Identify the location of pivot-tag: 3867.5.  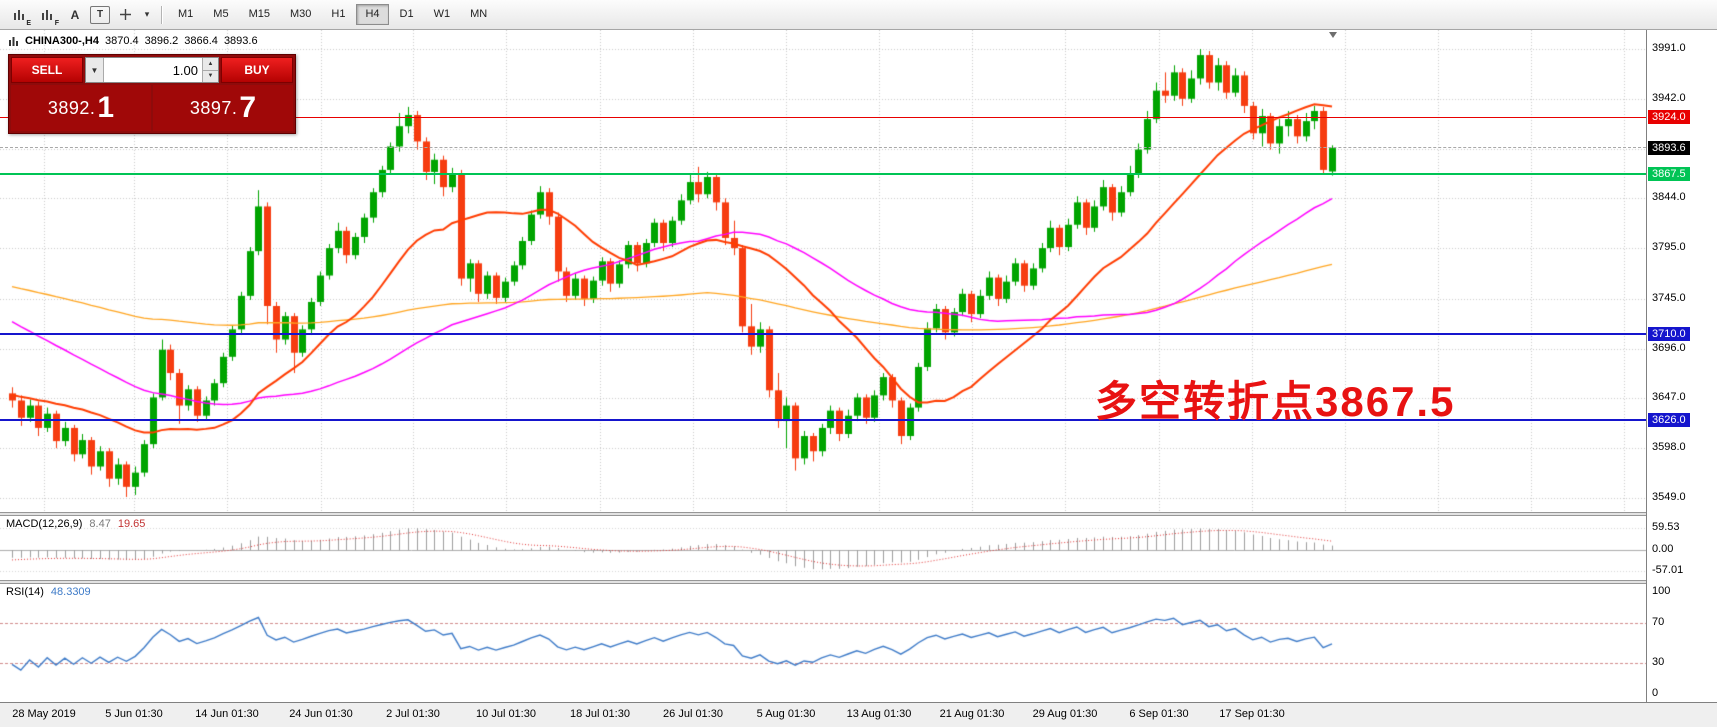
(1669, 174).